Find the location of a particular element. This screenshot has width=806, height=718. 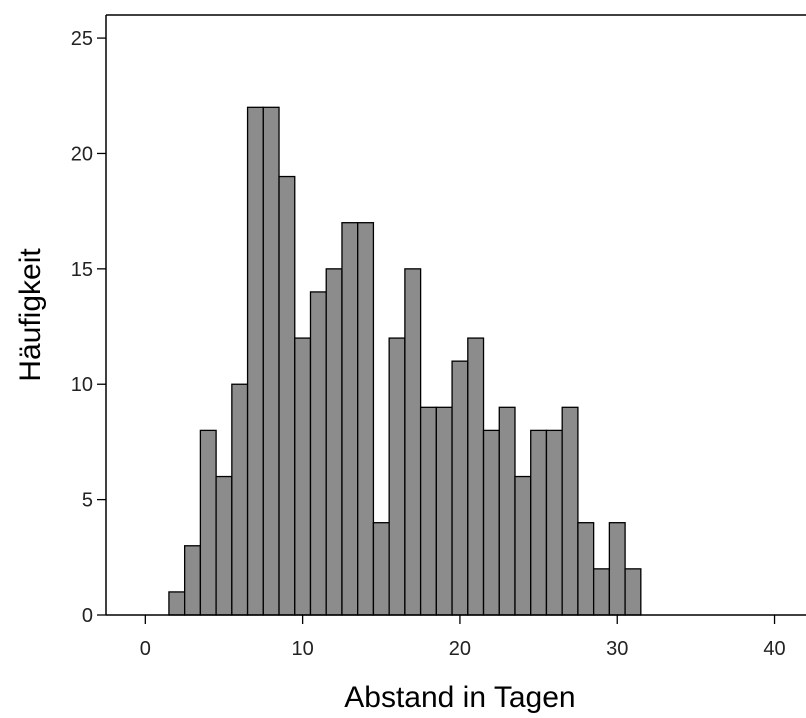

x-tick-label: 20 is located at coordinates (460, 649).